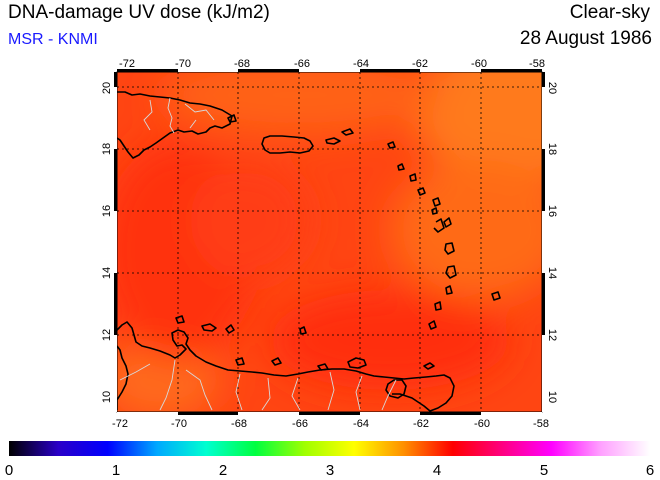 The image size is (660, 480). What do you see at coordinates (107, 273) in the screenshot?
I see `lat-tick-left: 14` at bounding box center [107, 273].